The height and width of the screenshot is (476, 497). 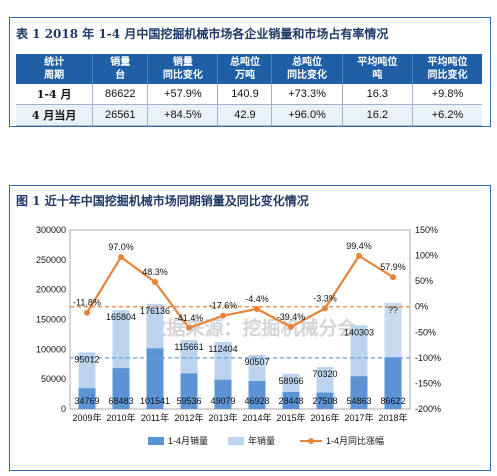 What do you see at coordinates (155, 401) in the screenshot?
I see `ytd-value-label: 101541` at bounding box center [155, 401].